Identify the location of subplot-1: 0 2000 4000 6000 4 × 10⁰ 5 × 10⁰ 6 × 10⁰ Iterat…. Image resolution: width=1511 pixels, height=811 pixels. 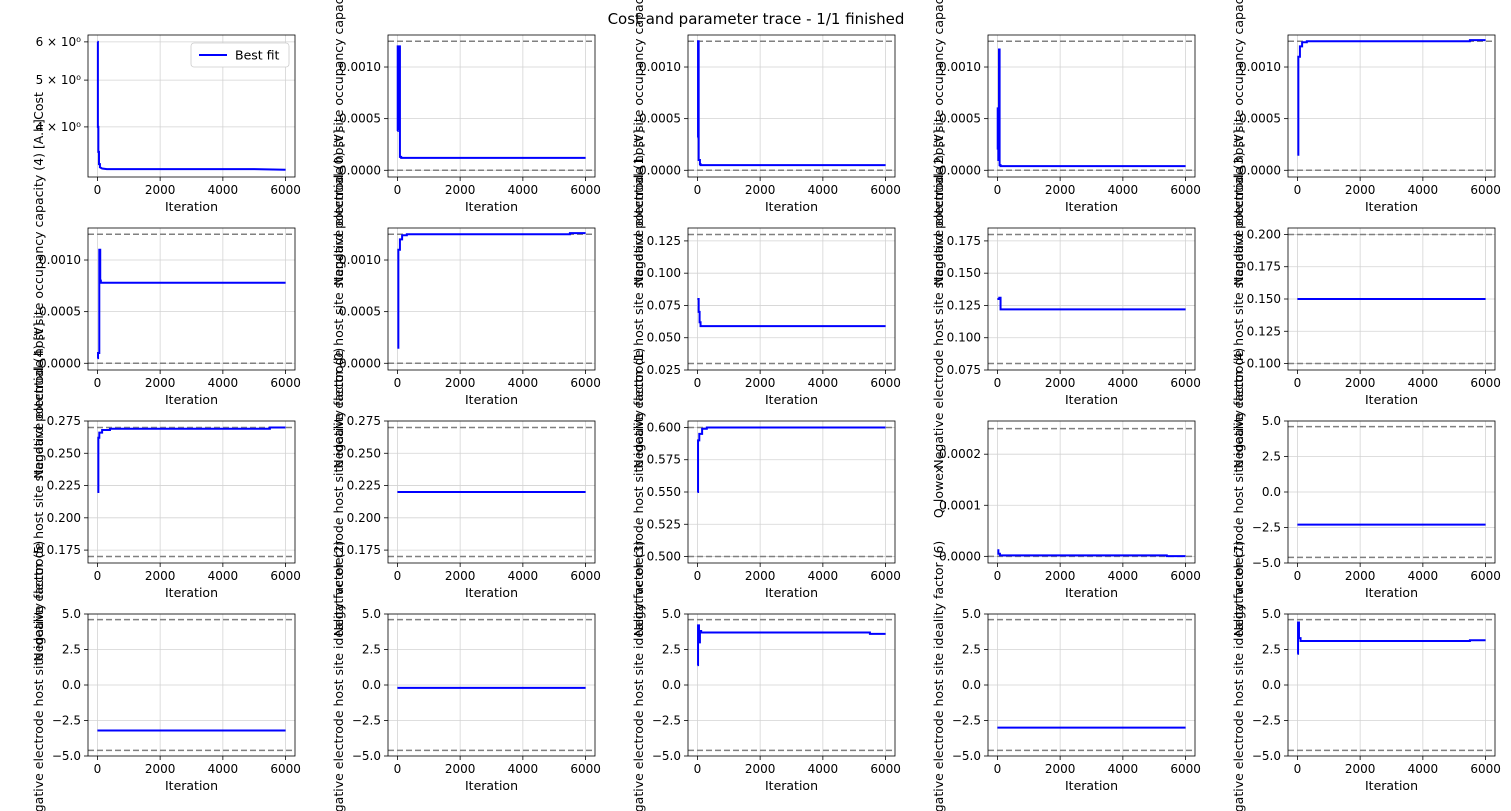
(166, 124).